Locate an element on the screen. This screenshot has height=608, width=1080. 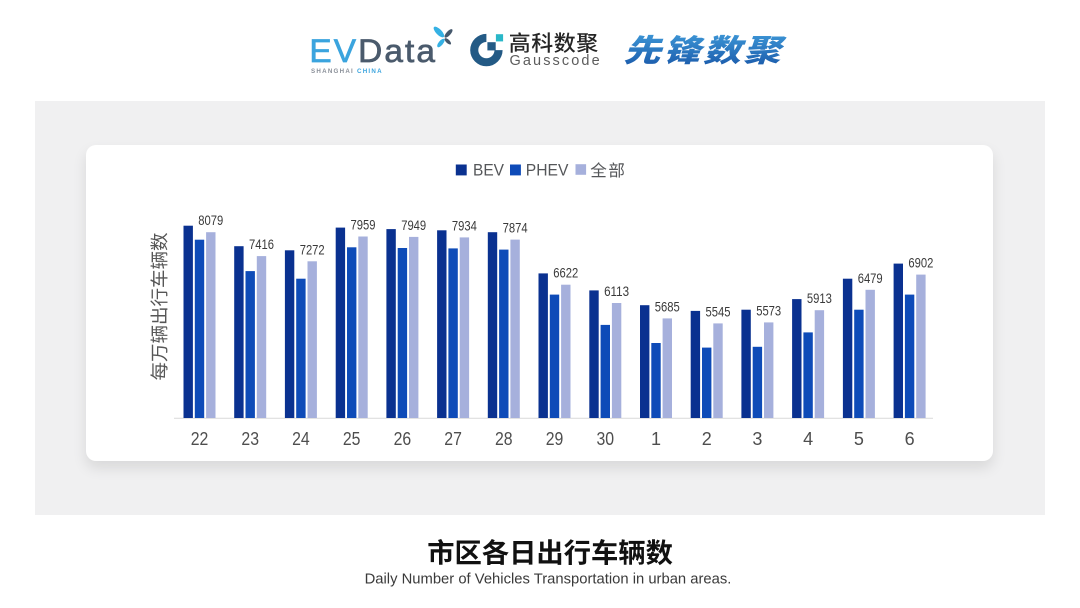
svg-text: 4 is located at coordinates (808, 439).